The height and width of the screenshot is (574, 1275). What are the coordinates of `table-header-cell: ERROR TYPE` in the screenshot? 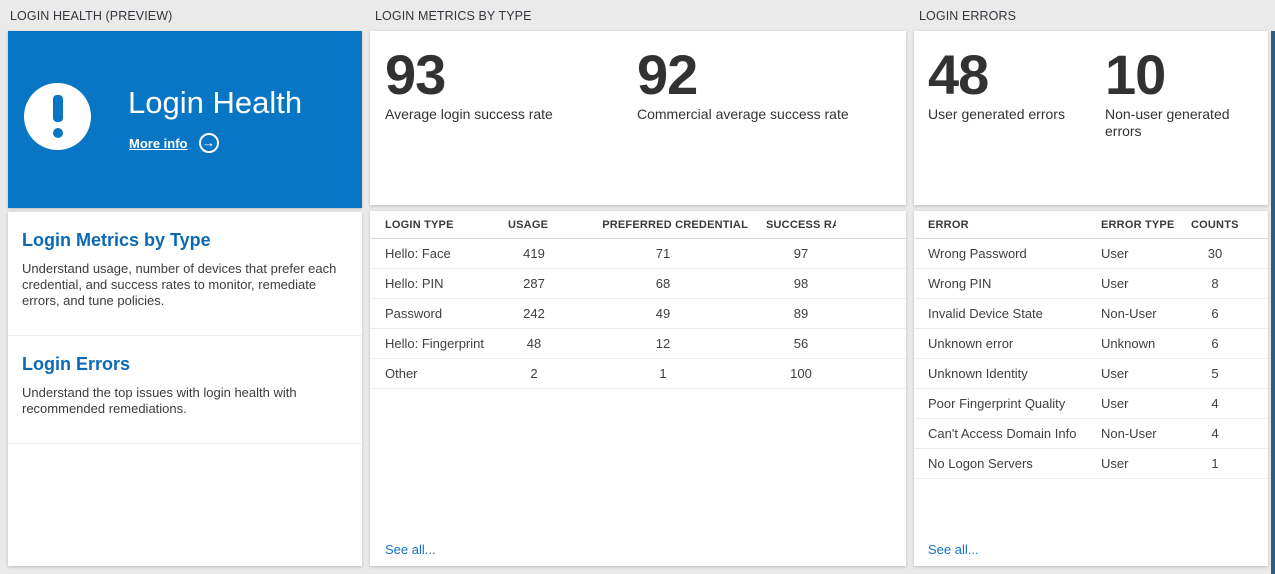 It's located at (1138, 224).